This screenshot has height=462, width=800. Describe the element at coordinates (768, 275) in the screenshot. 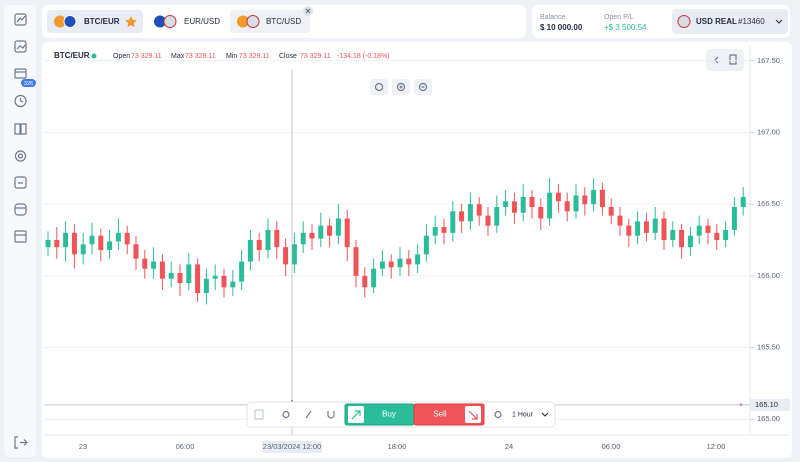

I see `y-tick-label: 166.00` at that location.